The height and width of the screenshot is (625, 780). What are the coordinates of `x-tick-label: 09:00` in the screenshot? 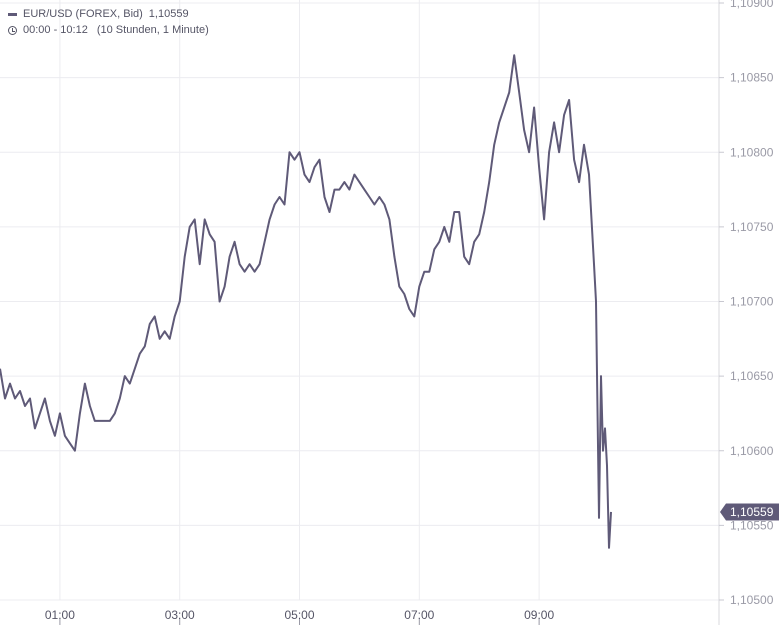 It's located at (539, 615).